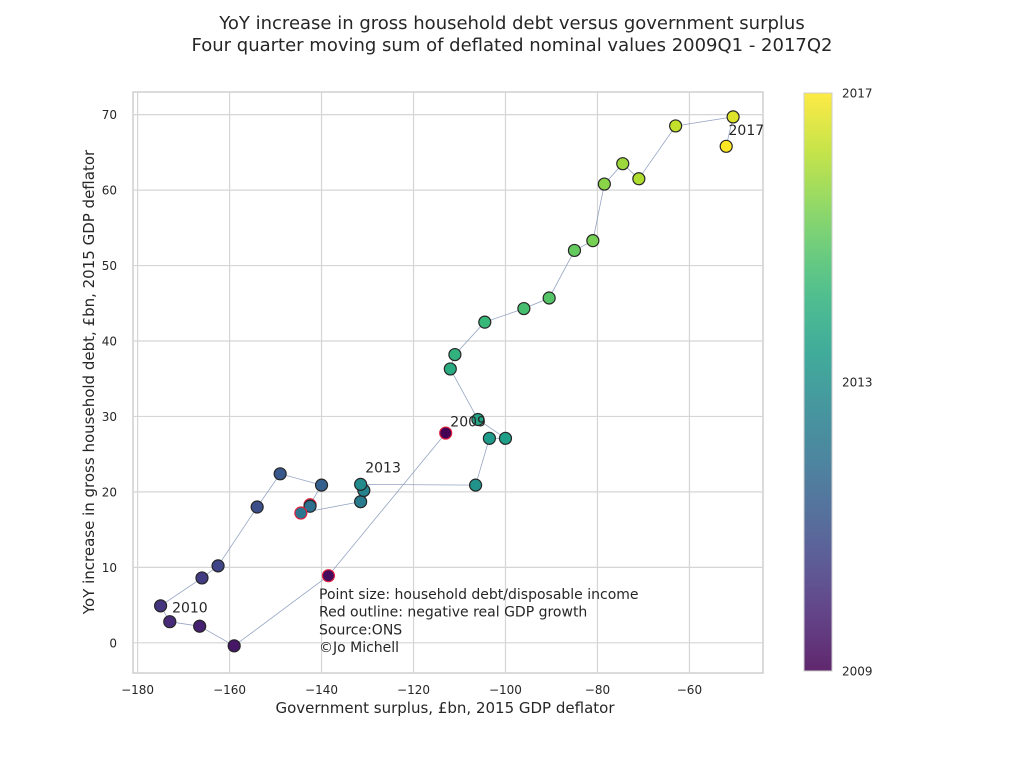 This screenshot has width=1024, height=768. What do you see at coordinates (857, 383) in the screenshot?
I see `colorbar-label: 2013` at bounding box center [857, 383].